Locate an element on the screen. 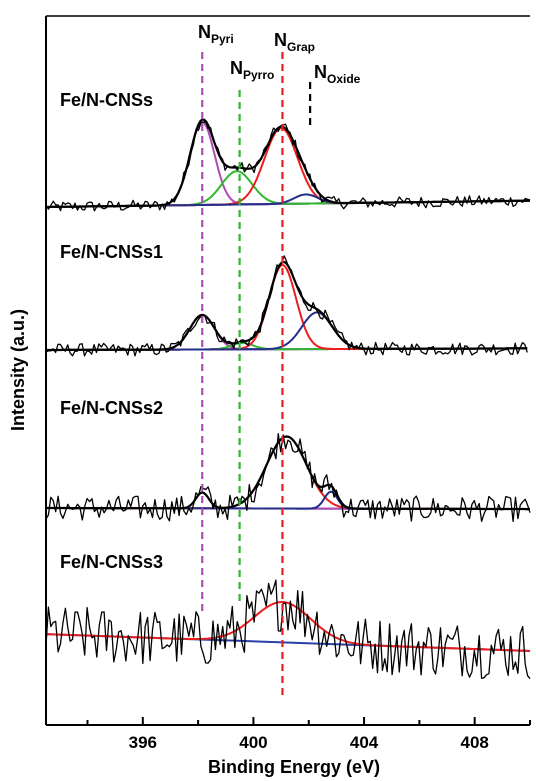 Image resolution: width=536 pixels, height=781 pixels. series-label: Fe/N-CNSs3 is located at coordinates (111, 562).